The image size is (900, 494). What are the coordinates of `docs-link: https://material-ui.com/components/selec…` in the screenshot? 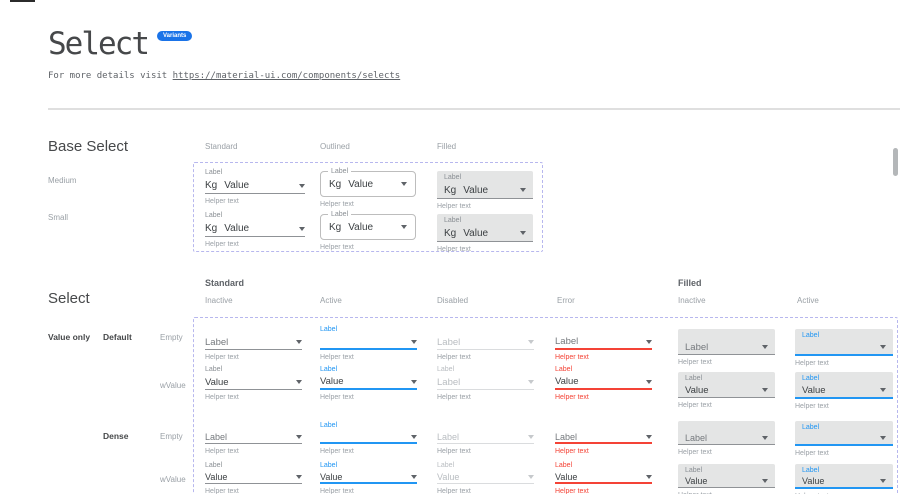 It's located at (286, 76).